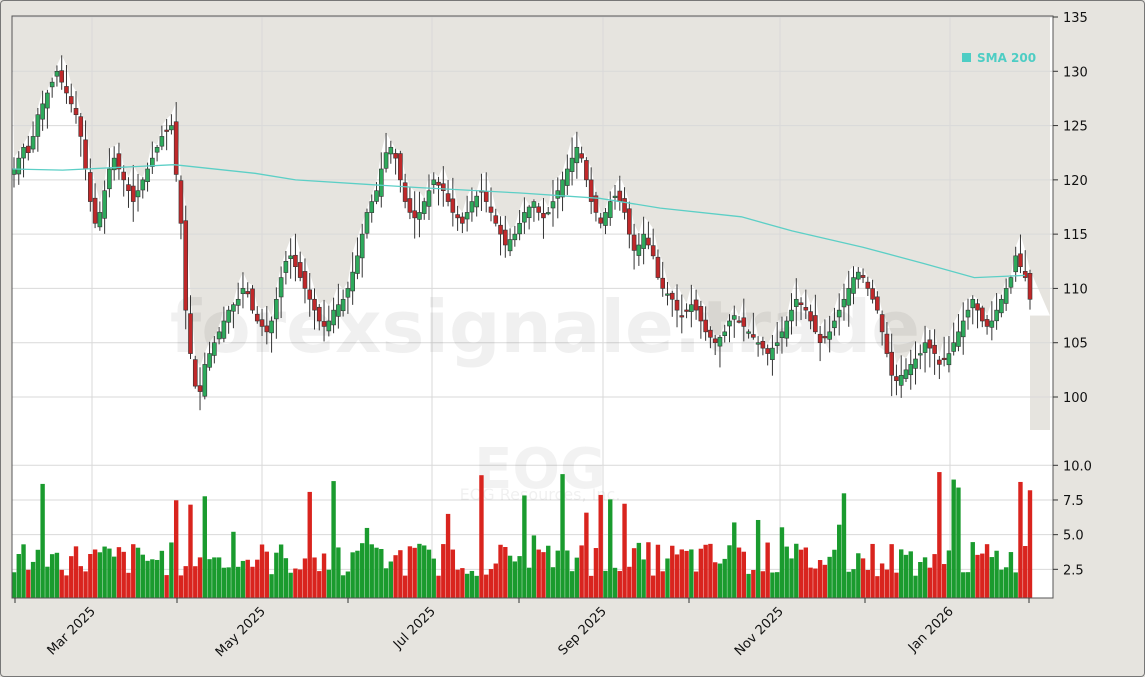 This screenshot has width=1145, height=677. What do you see at coordinates (545, 327) in the screenshot?
I see `site-watermark: forexsignale.trade` at bounding box center [545, 327].